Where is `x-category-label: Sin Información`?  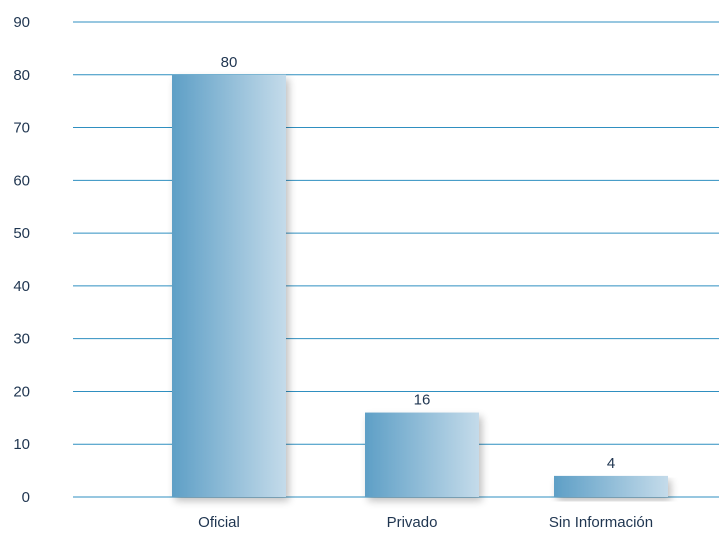 x-category-label: Sin Información is located at coordinates (601, 522).